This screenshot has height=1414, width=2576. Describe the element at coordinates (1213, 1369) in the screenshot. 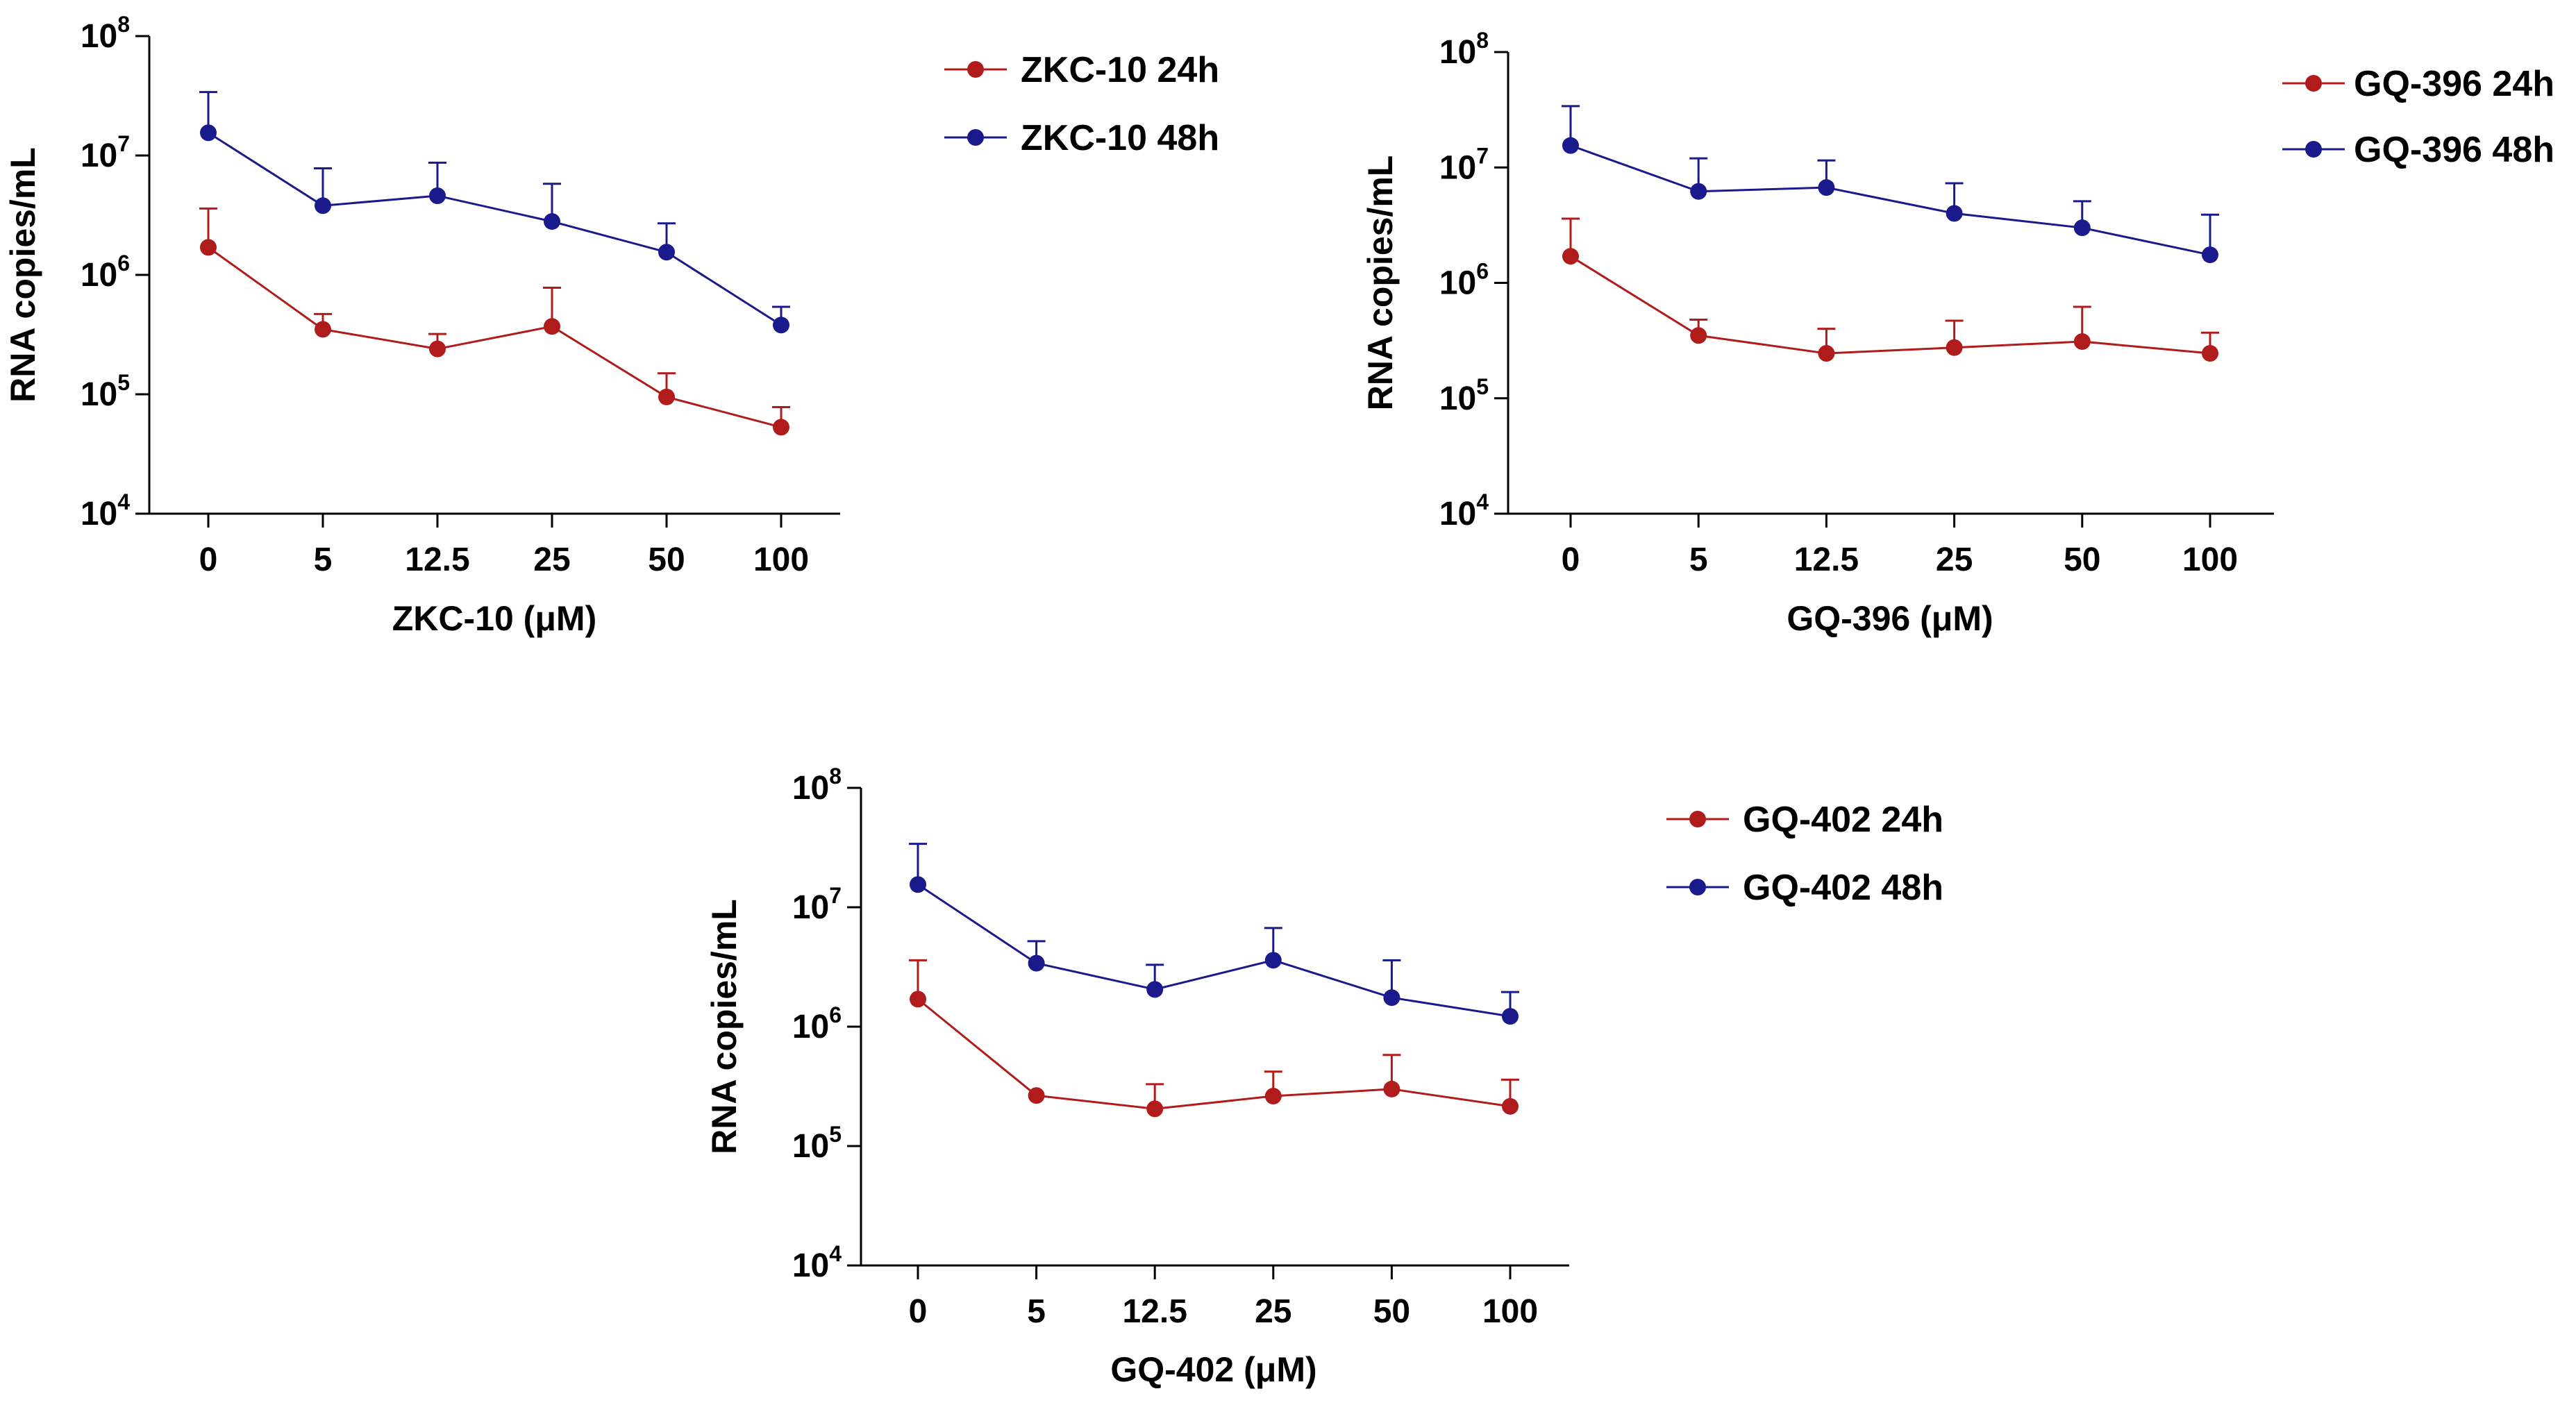

I see `x-axis-title: GQ-402 (μM)` at that location.